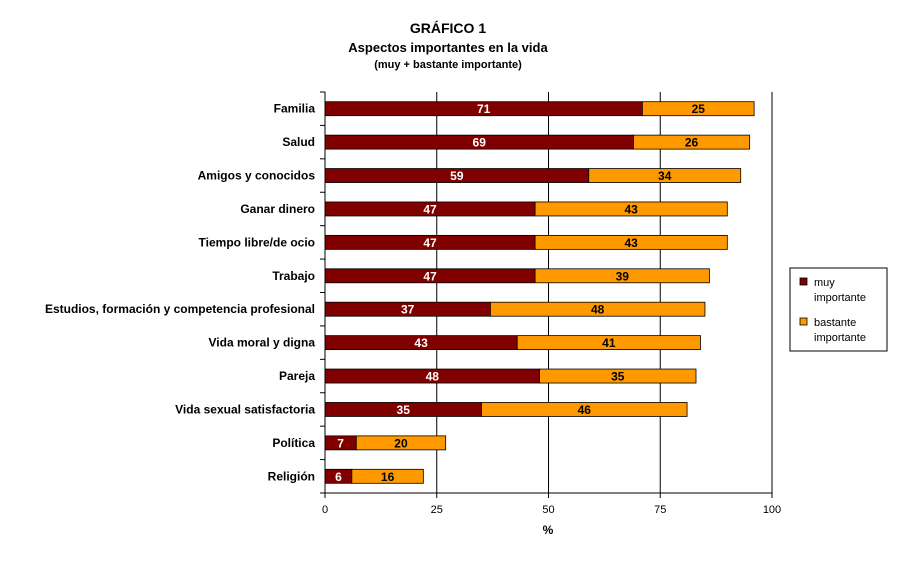 The height and width of the screenshot is (563, 897). I want to click on category-label: Política, so click(293, 443).